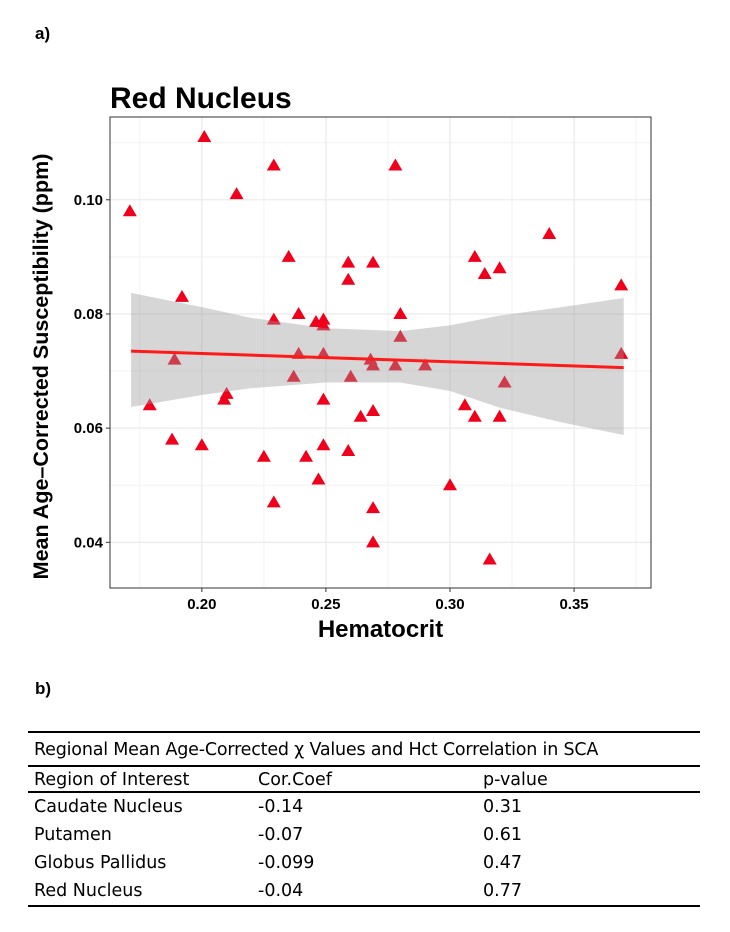  Describe the element at coordinates (281, 807) in the screenshot. I see `cell-corcoef: -0.14` at that location.